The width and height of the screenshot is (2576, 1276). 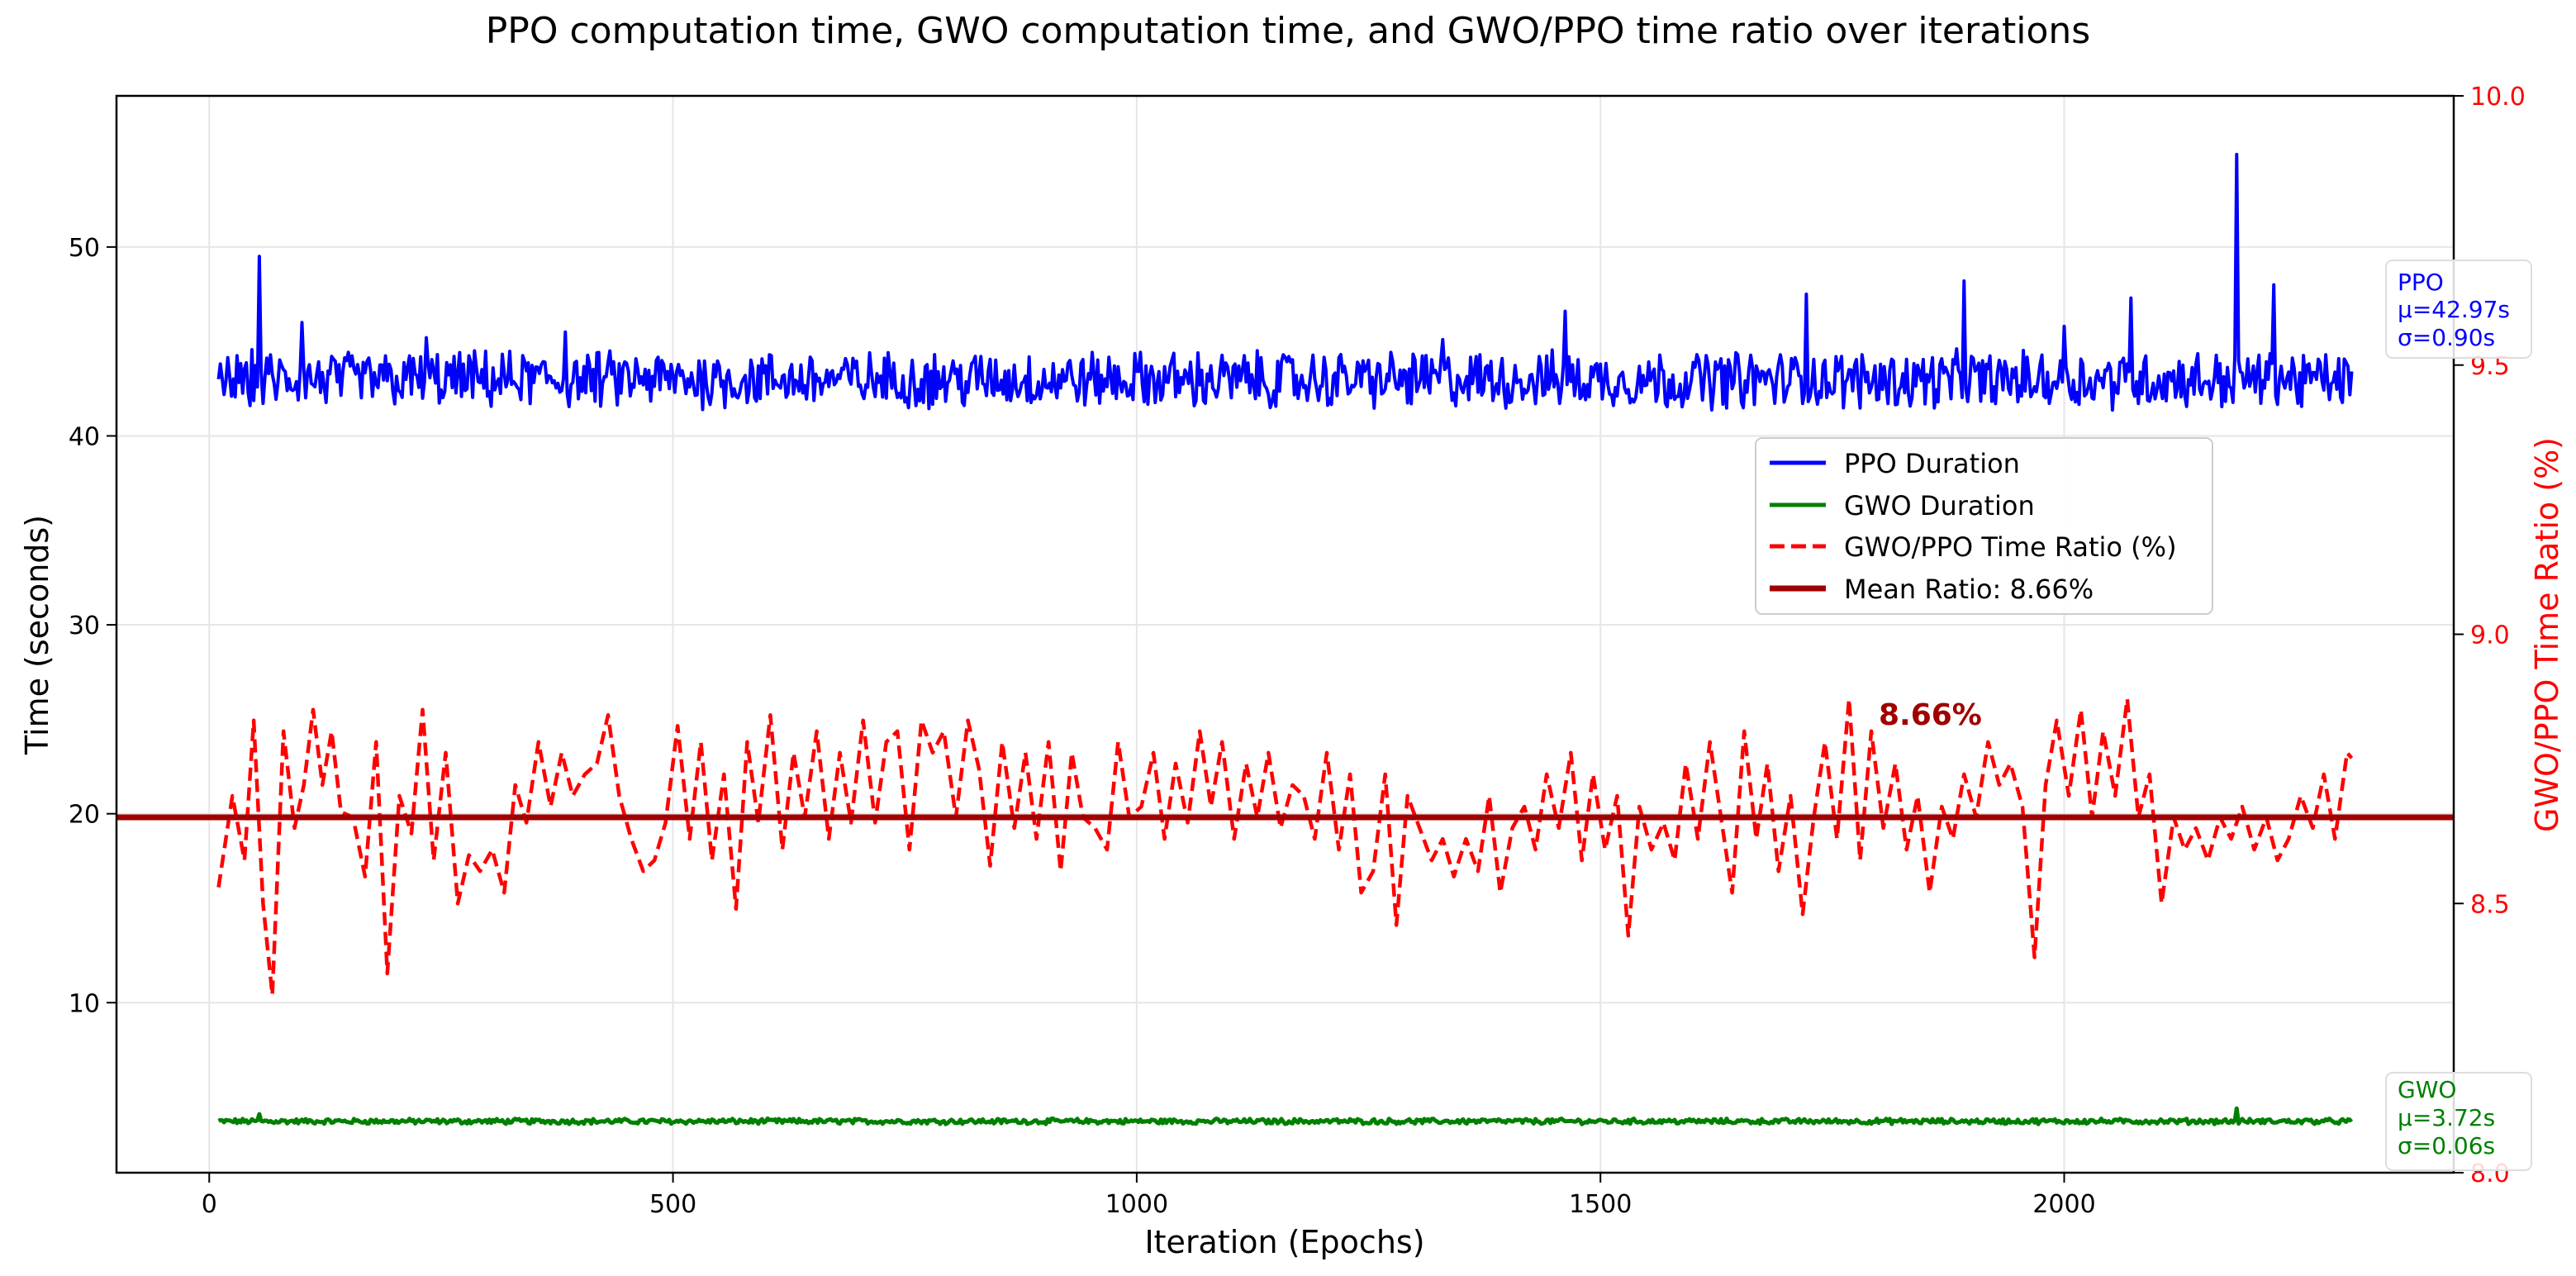 I want to click on stats-box-gwo: GWO μ=3.72s σ=0.06s, so click(x=2458, y=1122).